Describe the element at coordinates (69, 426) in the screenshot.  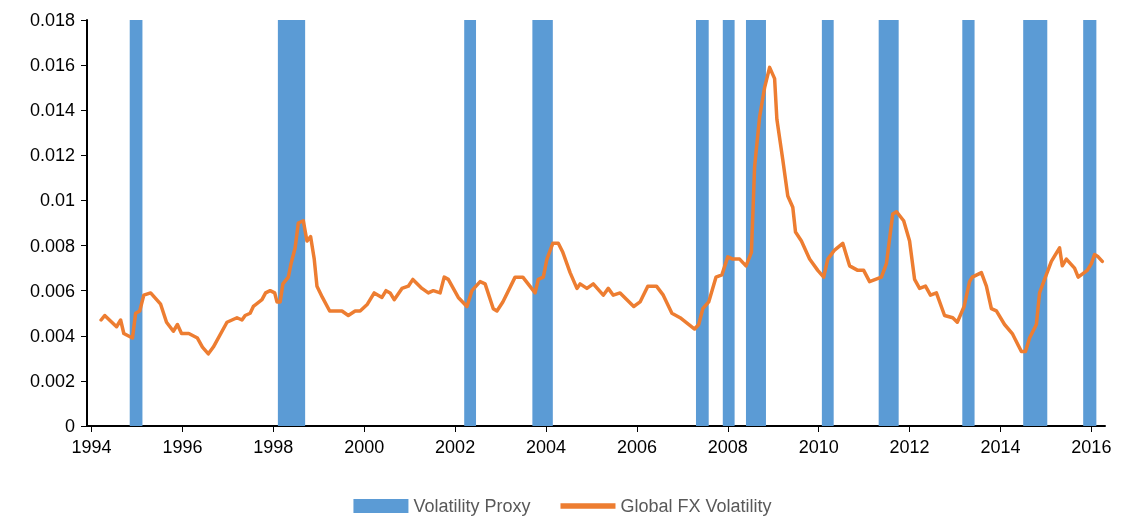
I see `y-tick-label: 0` at that location.